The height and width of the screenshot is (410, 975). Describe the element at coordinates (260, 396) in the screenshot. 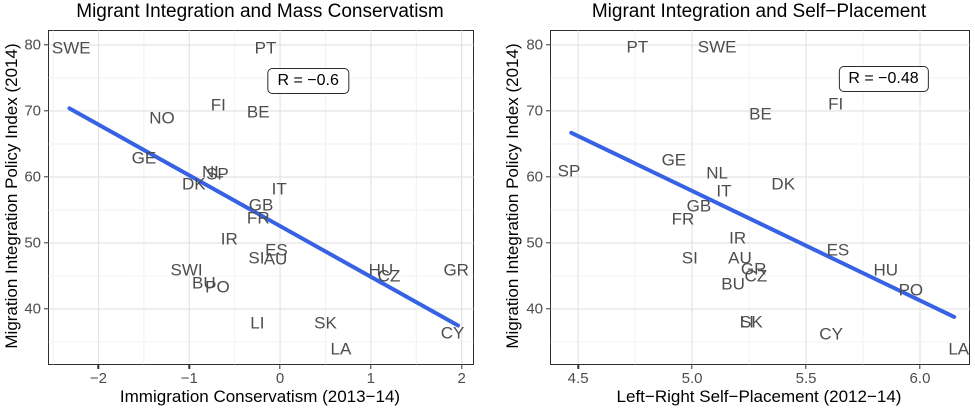

I see `x-axis-title: Immigration Conservatism (2013−14)` at that location.